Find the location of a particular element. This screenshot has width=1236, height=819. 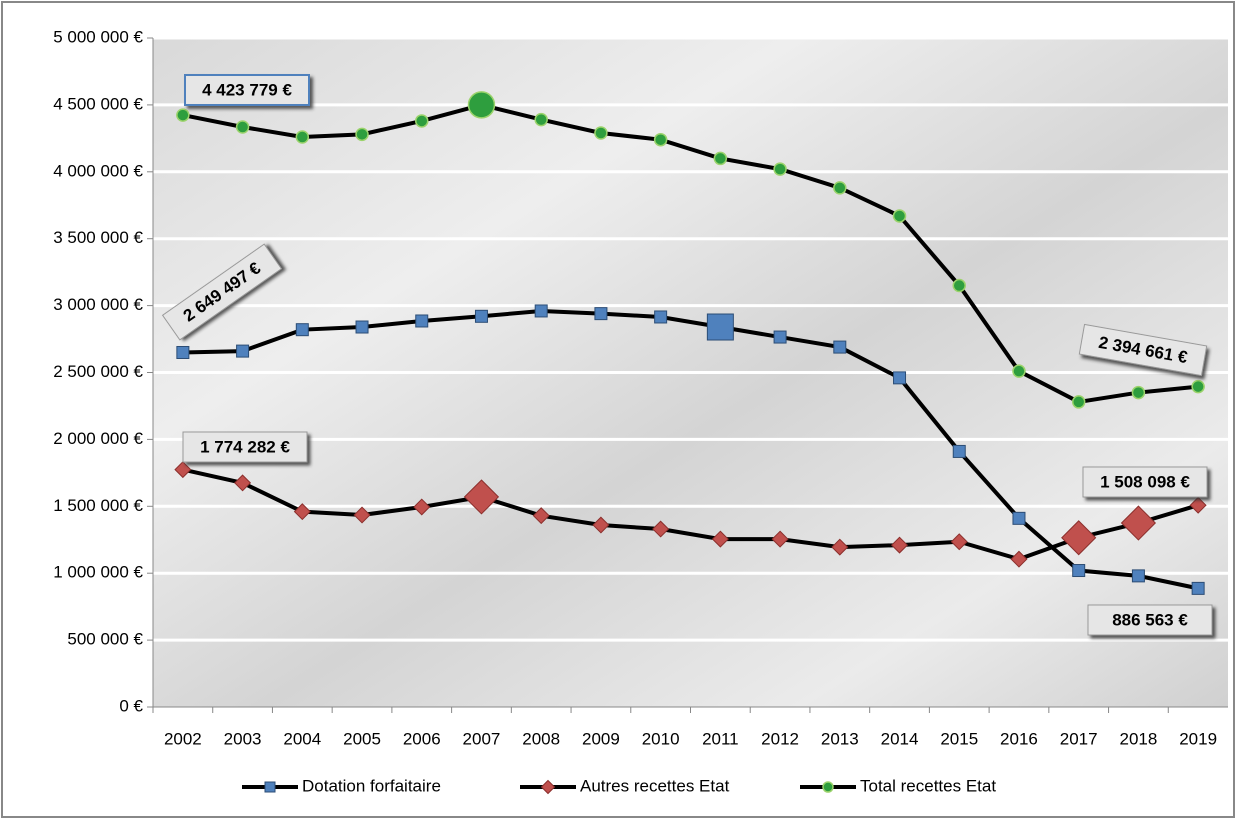

data-label: 886 563 € is located at coordinates (1150, 620).